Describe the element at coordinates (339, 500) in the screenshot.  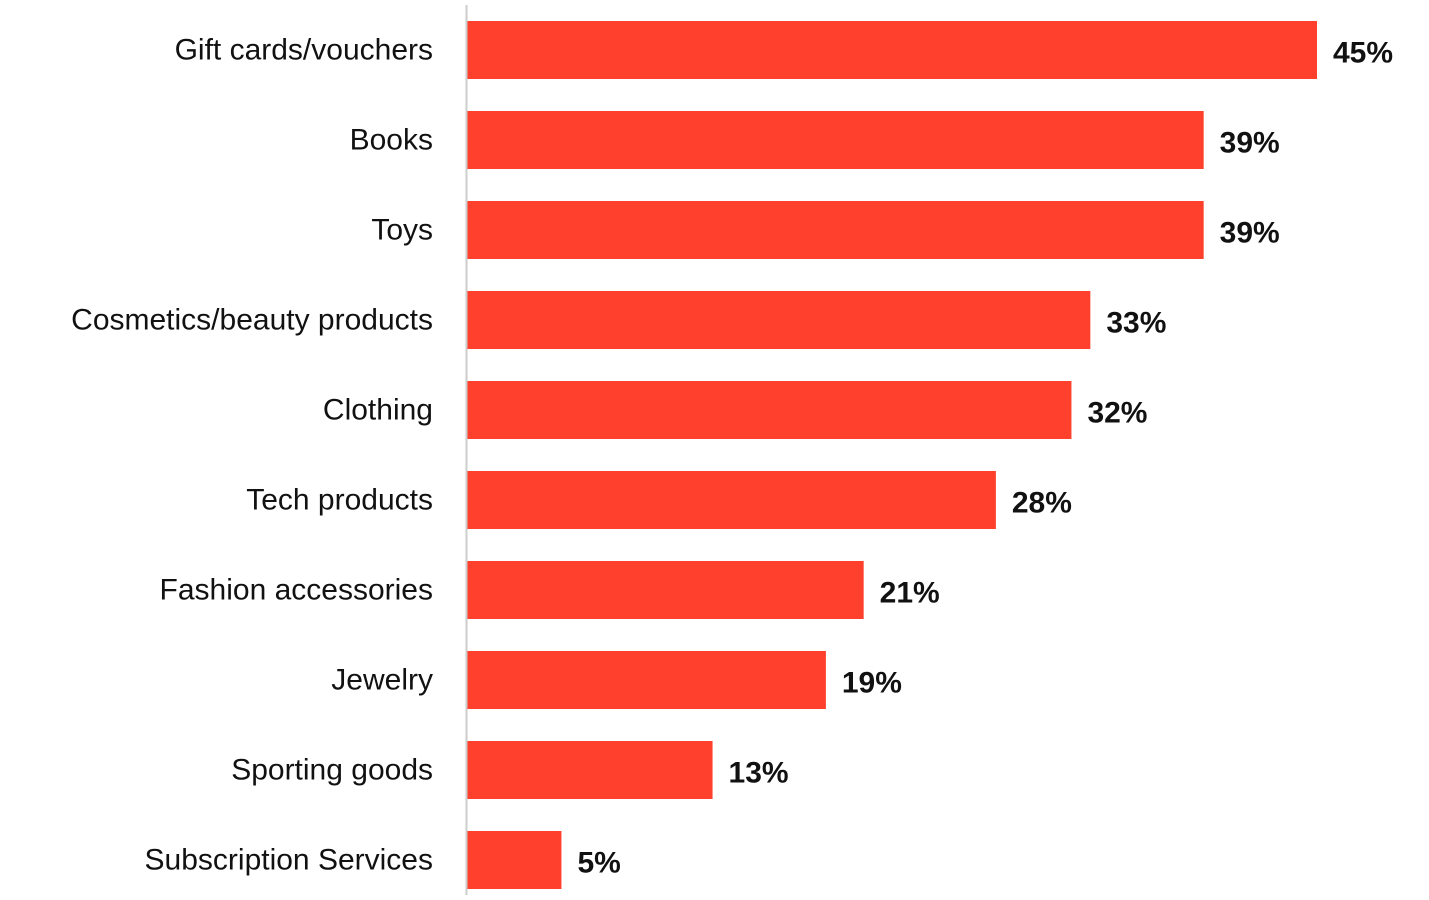
I see `category-label-tech-products: Tech products` at that location.